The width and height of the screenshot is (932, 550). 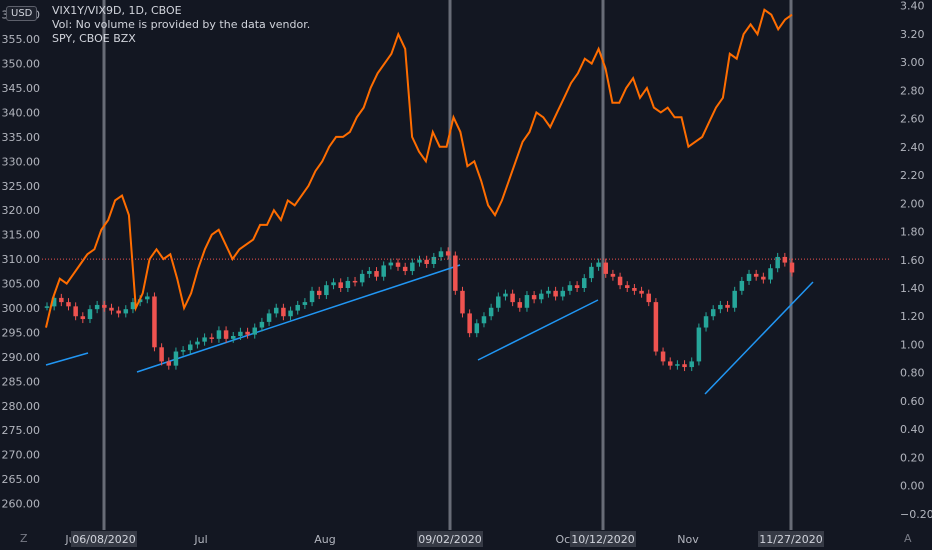 What do you see at coordinates (117, 10) in the screenshot?
I see `legend-ratio: VIX1Y/VIX9D, 1D, CBOE` at bounding box center [117, 10].